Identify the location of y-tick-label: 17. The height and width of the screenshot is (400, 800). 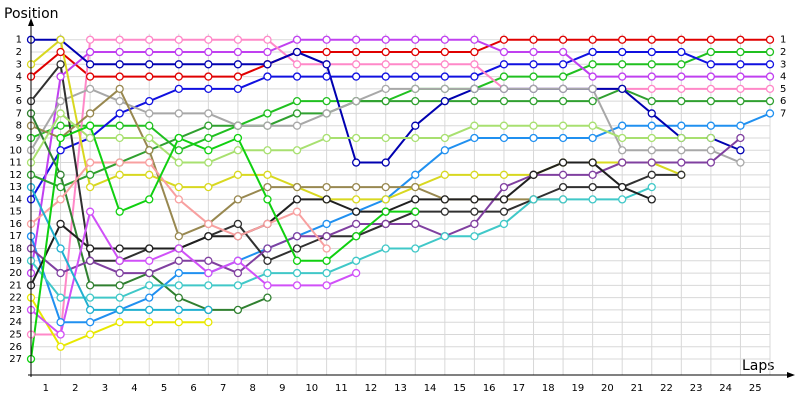
(15, 236).